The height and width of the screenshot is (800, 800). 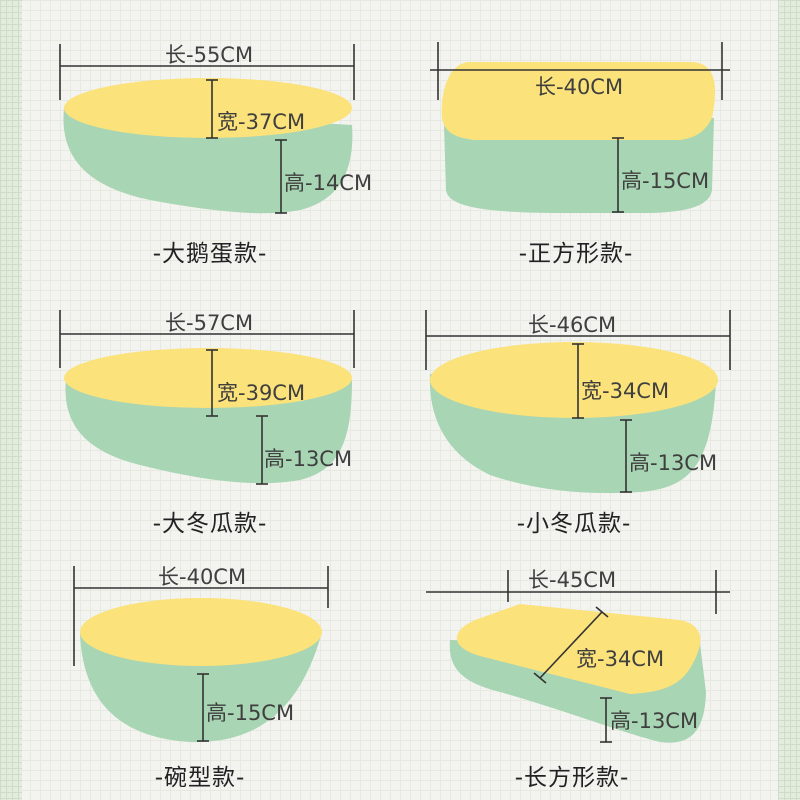 What do you see at coordinates (11, 400) in the screenshot?
I see `left-border-strip` at bounding box center [11, 400].